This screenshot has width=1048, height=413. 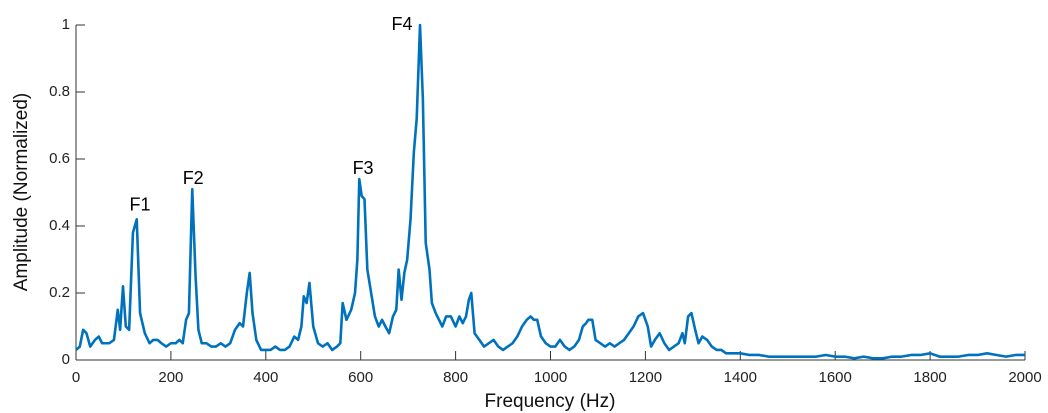 What do you see at coordinates (76, 377) in the screenshot?
I see `x-tick-label: 0` at bounding box center [76, 377].